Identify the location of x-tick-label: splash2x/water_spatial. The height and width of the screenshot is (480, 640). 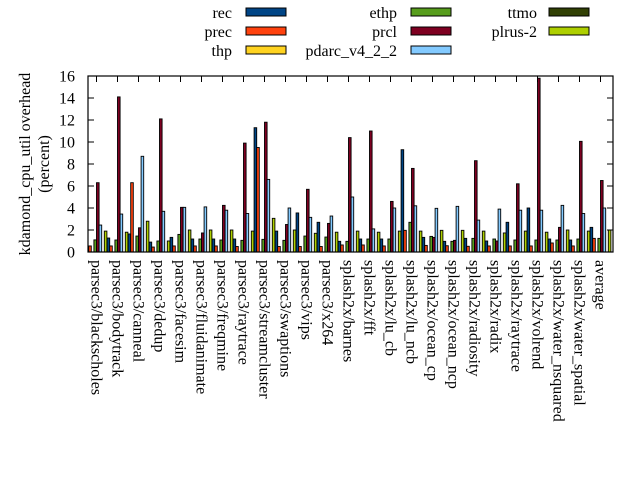
(579, 333).